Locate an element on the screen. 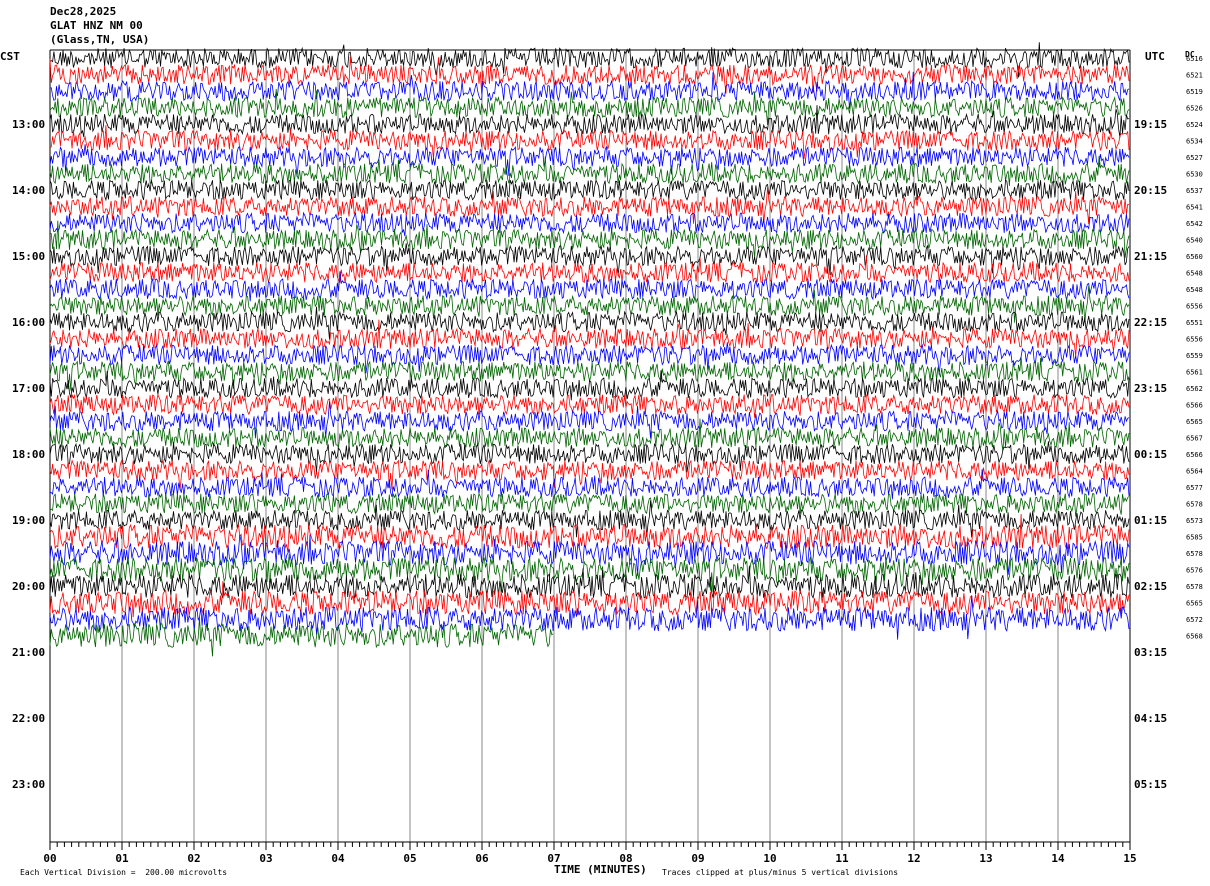 The image size is (1210, 886). dc-offset-label: 6556 is located at coordinates (1194, 340).